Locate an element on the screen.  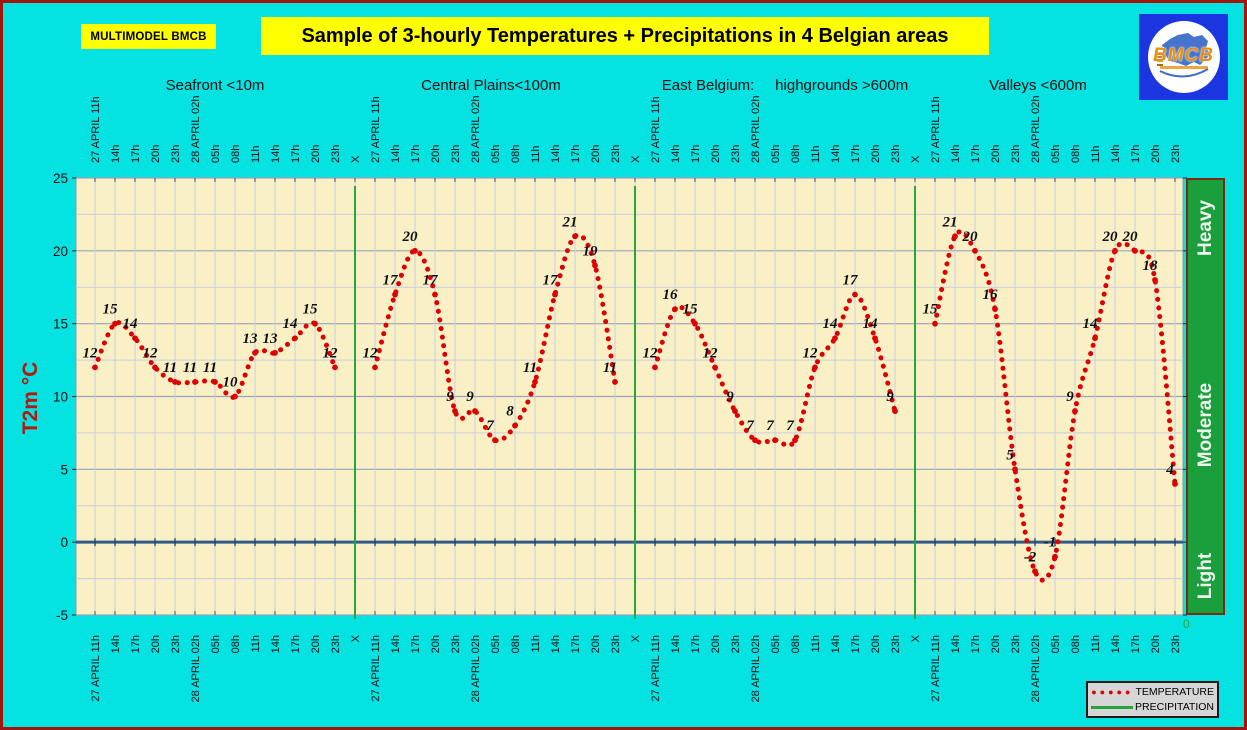
legend-row-precipitation: PRECIPITATION is located at coordinates (1152, 707).